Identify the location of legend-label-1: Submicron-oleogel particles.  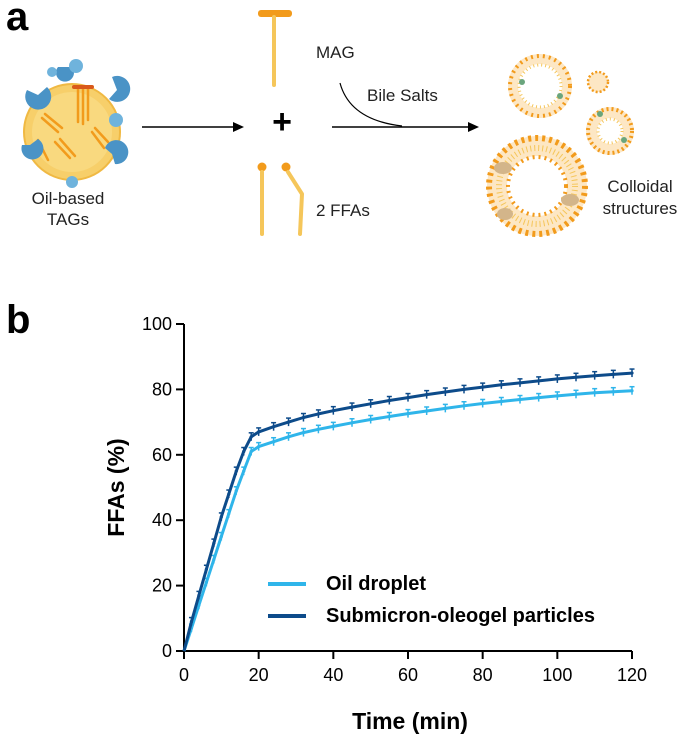
(460, 616).